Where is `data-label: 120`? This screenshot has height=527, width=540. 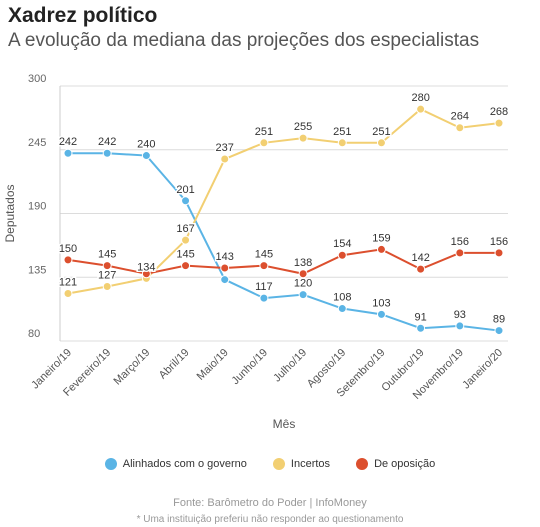
data-label: 120 is located at coordinates (303, 284).